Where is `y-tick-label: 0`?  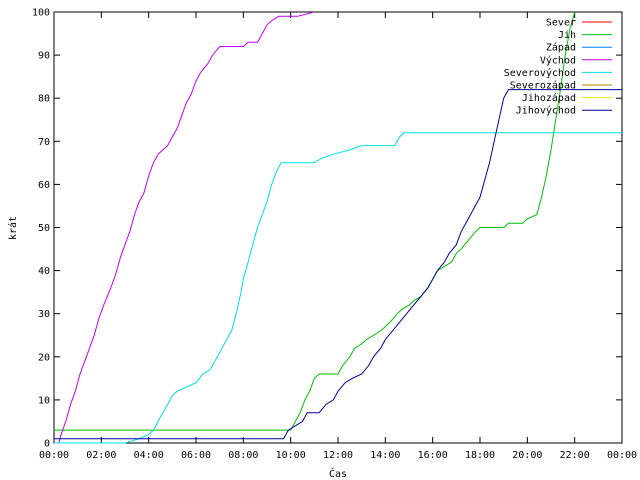 y-tick-label: 0 is located at coordinates (47, 444).